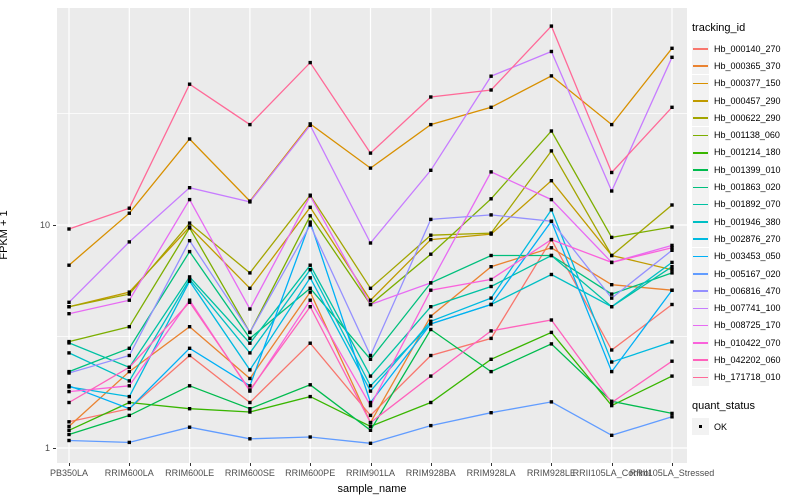  What do you see at coordinates (129, 473) in the screenshot?
I see `x-tick-label: RRIM600LA` at bounding box center [129, 473].